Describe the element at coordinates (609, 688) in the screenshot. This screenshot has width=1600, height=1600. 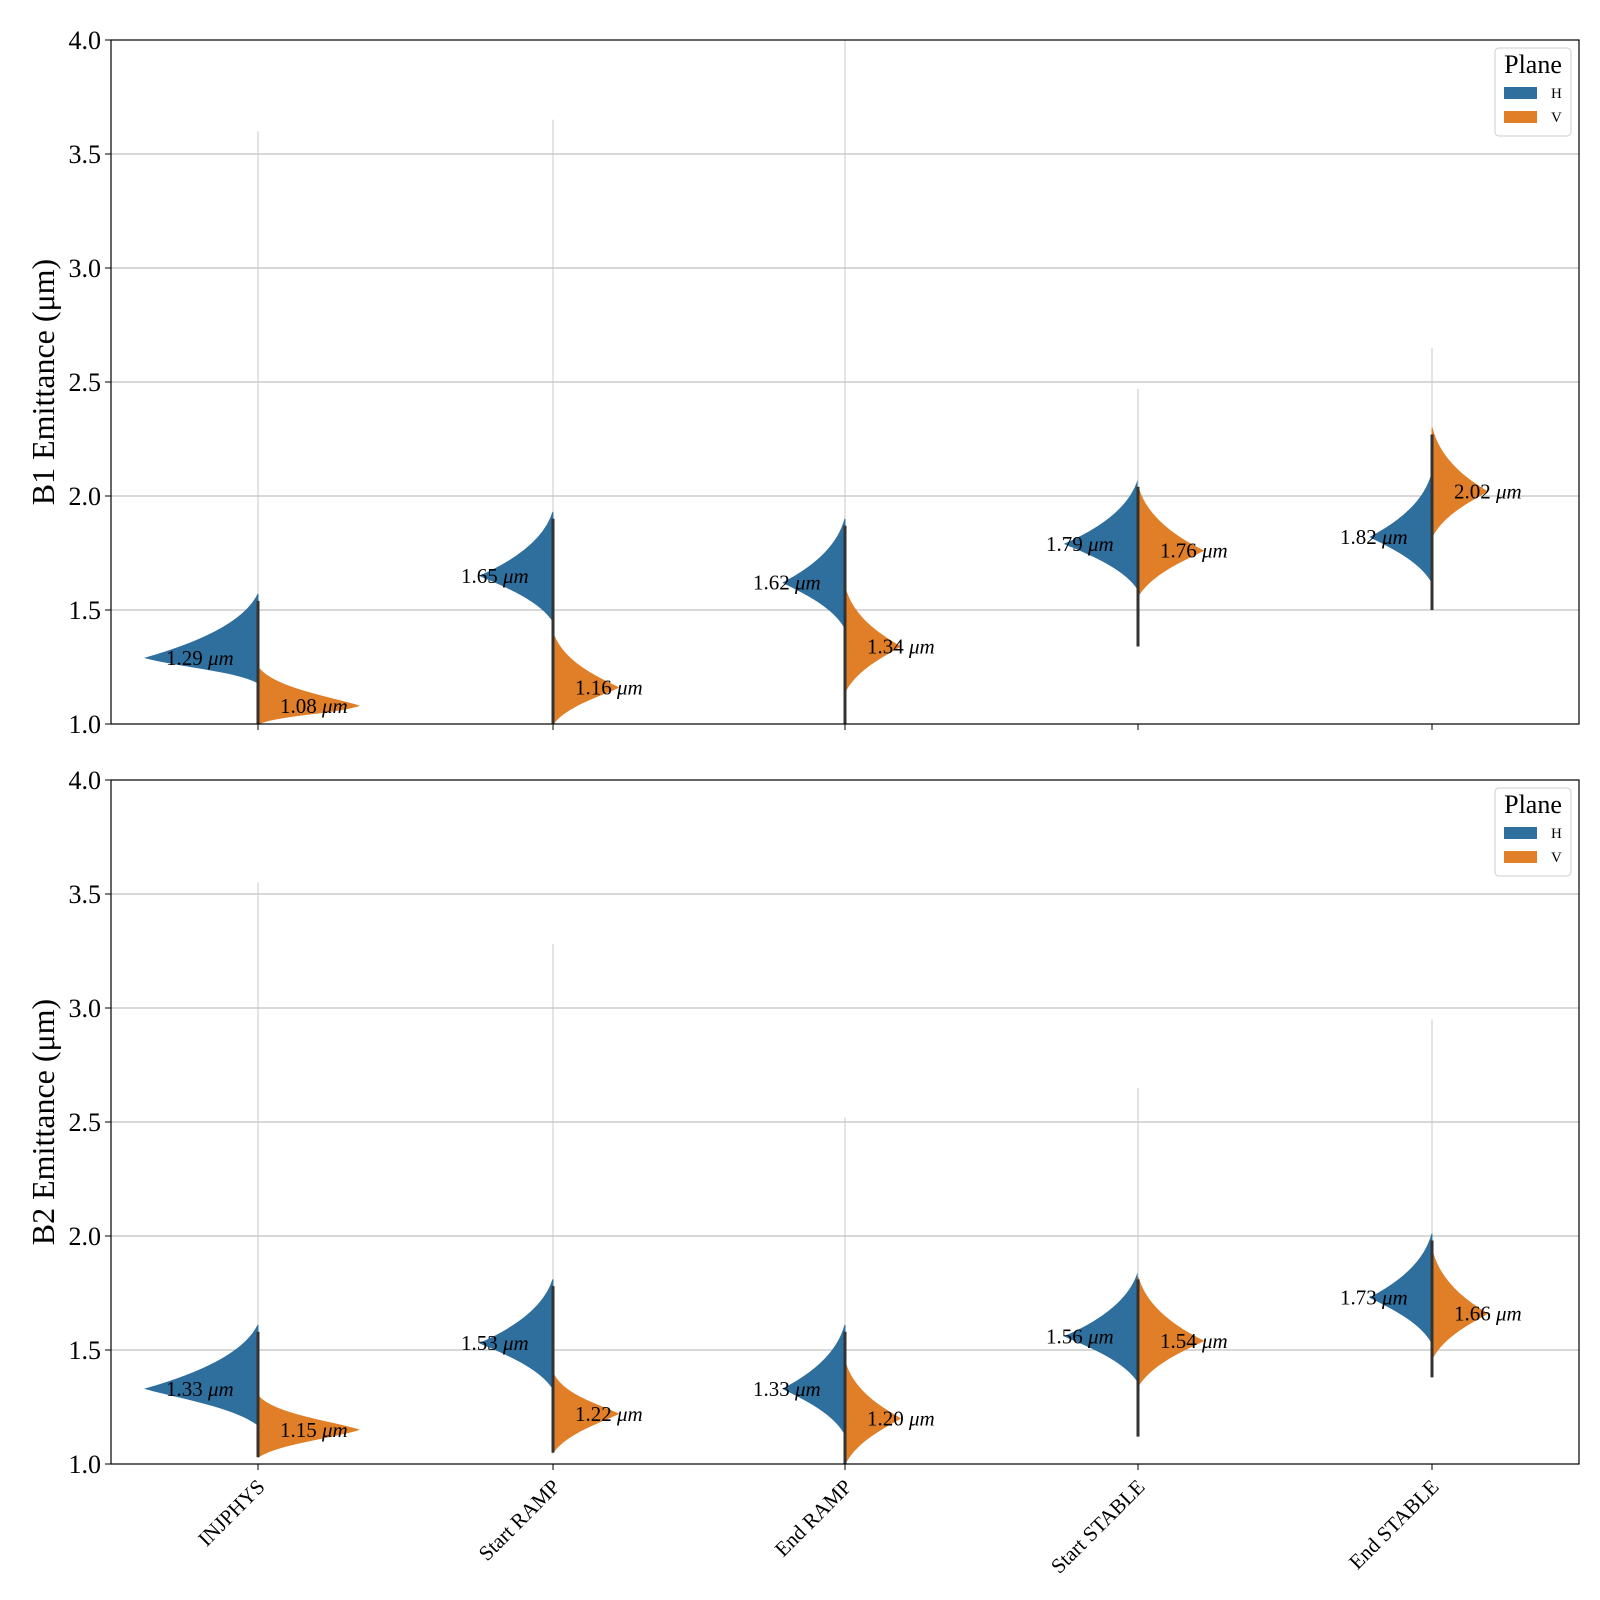
I see `median-label-v: 1.16 μm` at that location.